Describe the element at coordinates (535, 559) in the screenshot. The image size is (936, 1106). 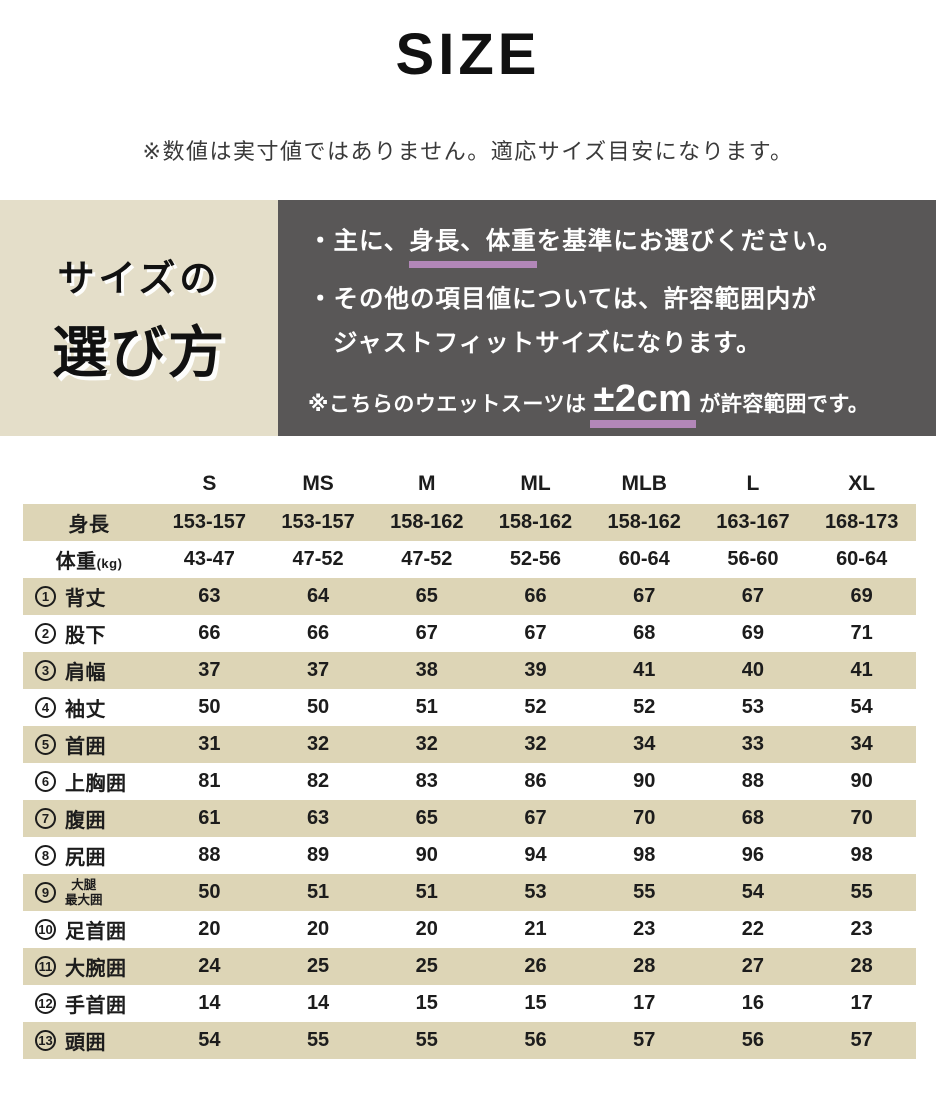
I see `size-value: 52-56` at that location.